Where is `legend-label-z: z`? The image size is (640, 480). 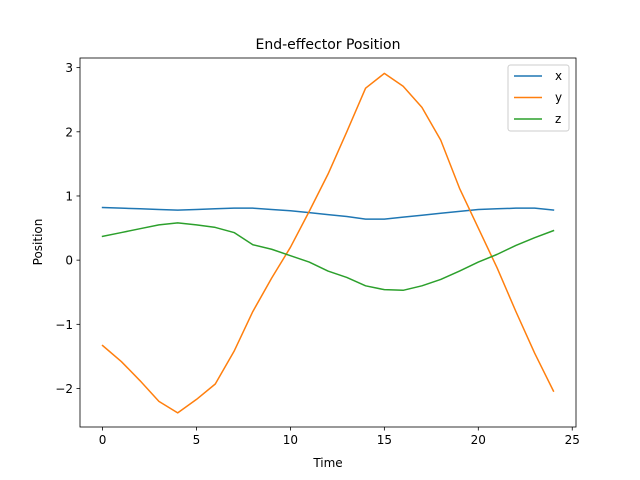
legend-label-z: z is located at coordinates (558, 119).